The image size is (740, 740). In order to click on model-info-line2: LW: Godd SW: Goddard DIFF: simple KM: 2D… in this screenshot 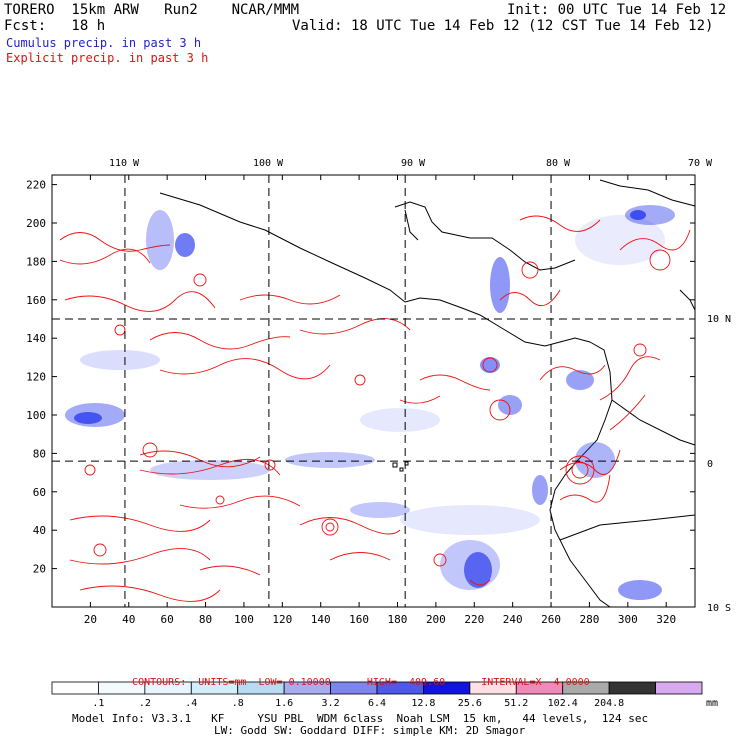, I will do `click(370, 730)`.